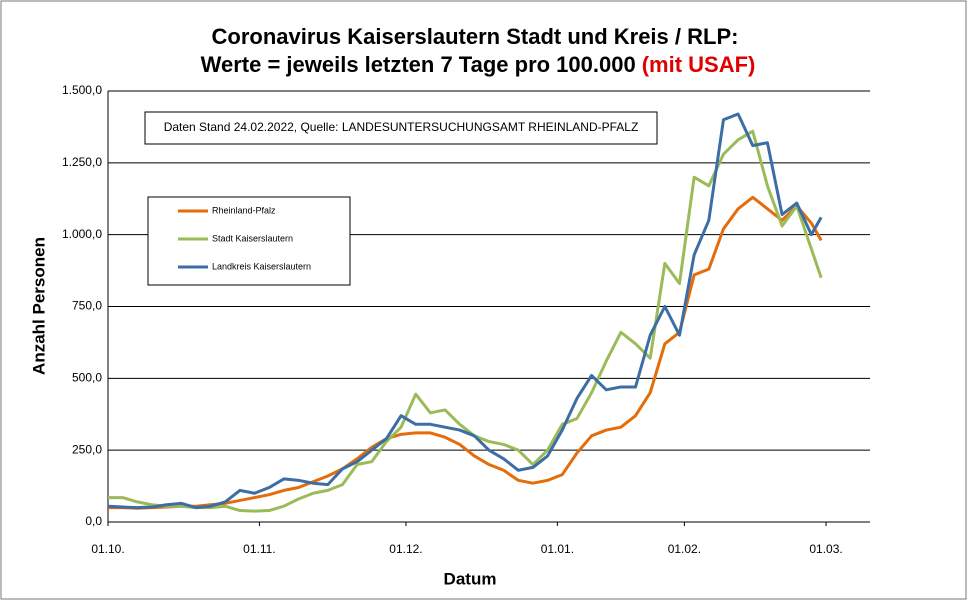 Image resolution: width=968 pixels, height=601 pixels. Describe the element at coordinates (684, 549) in the screenshot. I see `x-tick-label: 01.02.` at that location.